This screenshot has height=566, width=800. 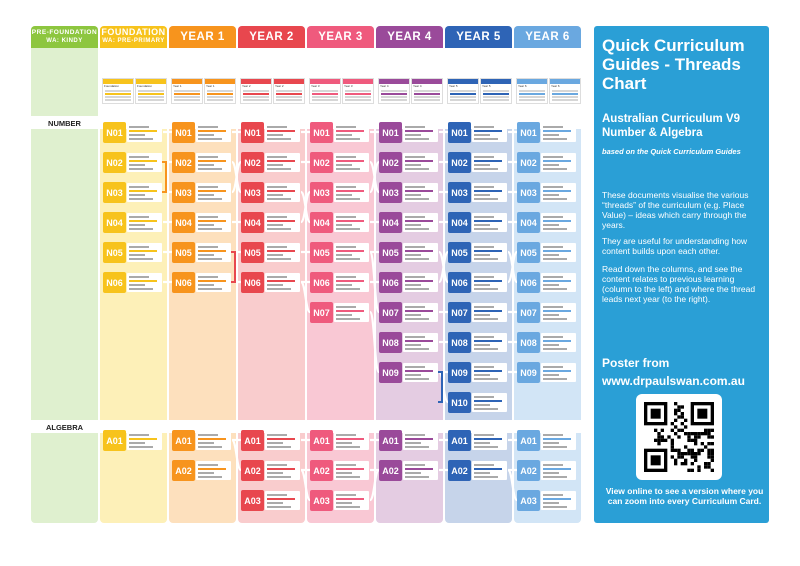 I want to click on poster-label: Poster from, so click(x=636, y=363).